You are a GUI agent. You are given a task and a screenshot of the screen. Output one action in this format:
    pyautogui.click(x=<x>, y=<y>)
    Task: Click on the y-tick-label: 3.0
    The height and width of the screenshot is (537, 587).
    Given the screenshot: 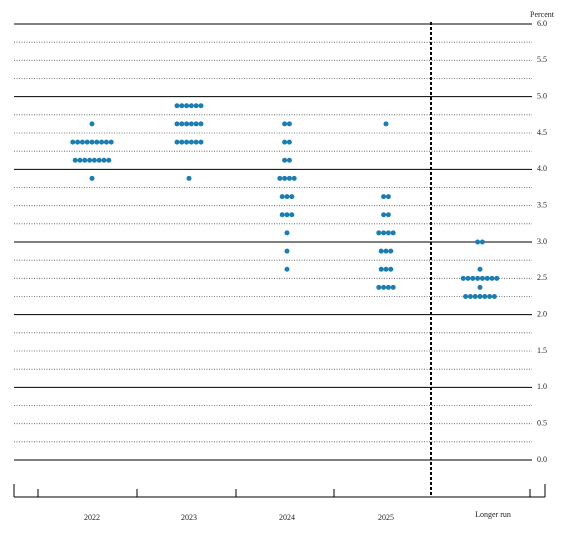 What is the action you would take?
    pyautogui.click(x=542, y=241)
    